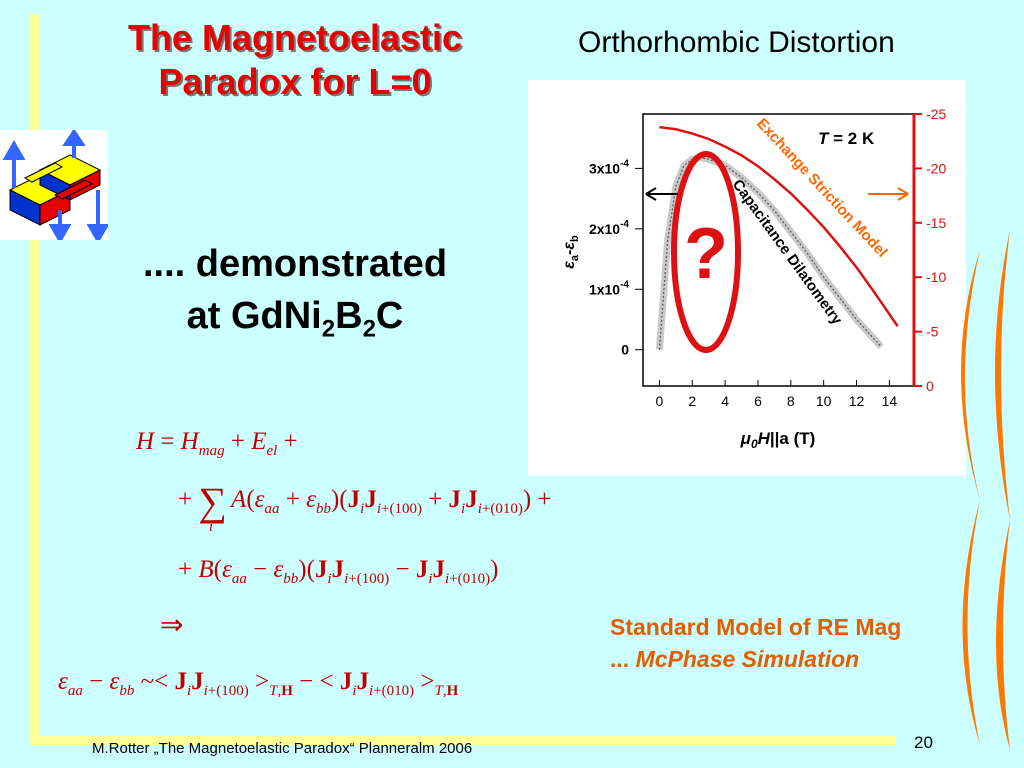  What do you see at coordinates (34, 379) in the screenshot?
I see `decor-vertical-bar` at bounding box center [34, 379].